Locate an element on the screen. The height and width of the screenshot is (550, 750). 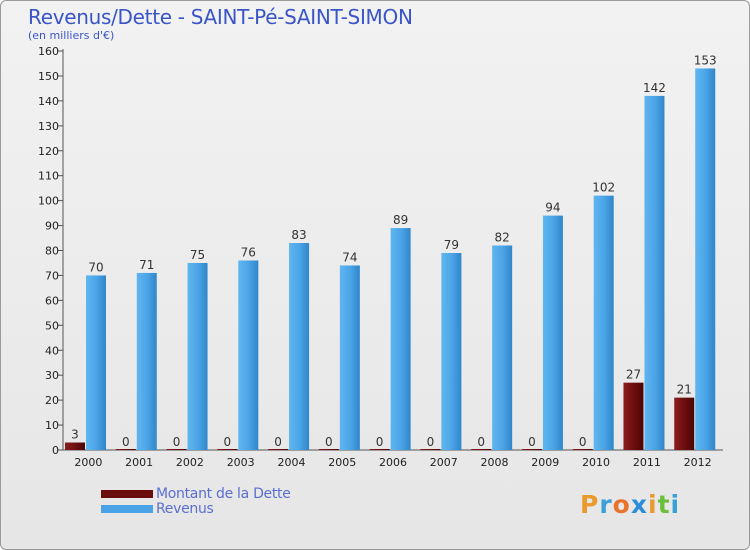
value-label-revenus: 89 is located at coordinates (400, 220).